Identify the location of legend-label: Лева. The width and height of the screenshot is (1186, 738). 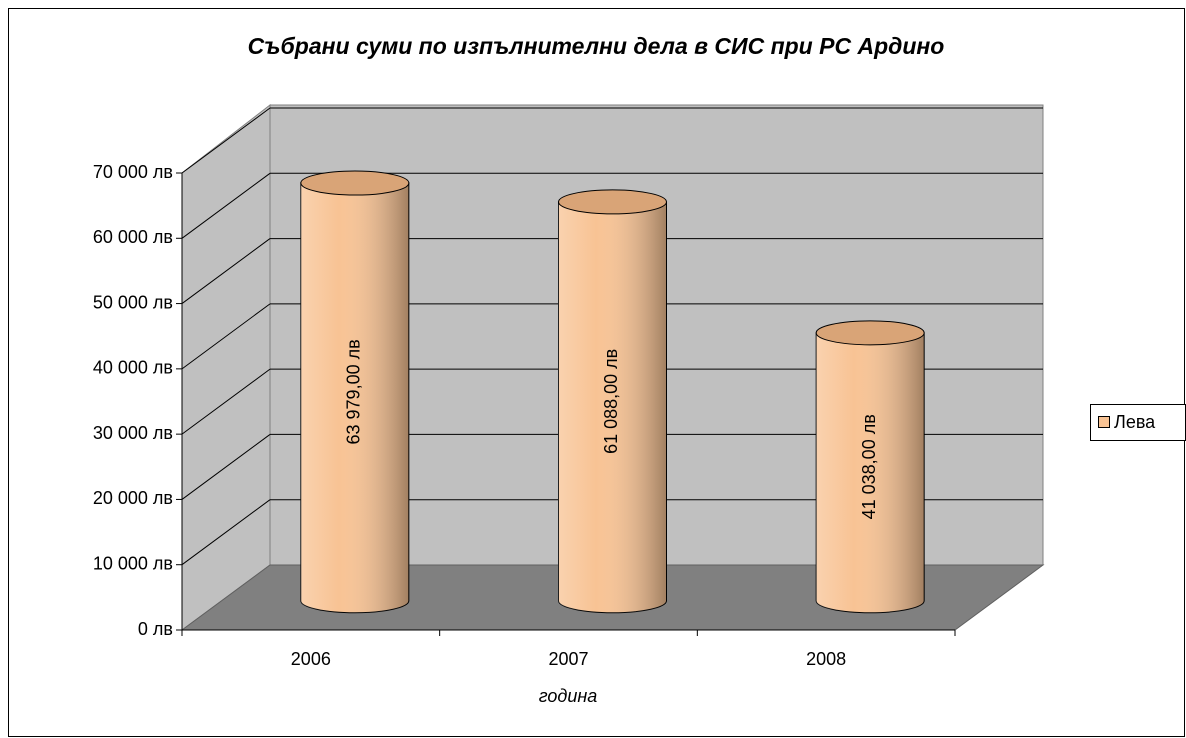
(1135, 422).